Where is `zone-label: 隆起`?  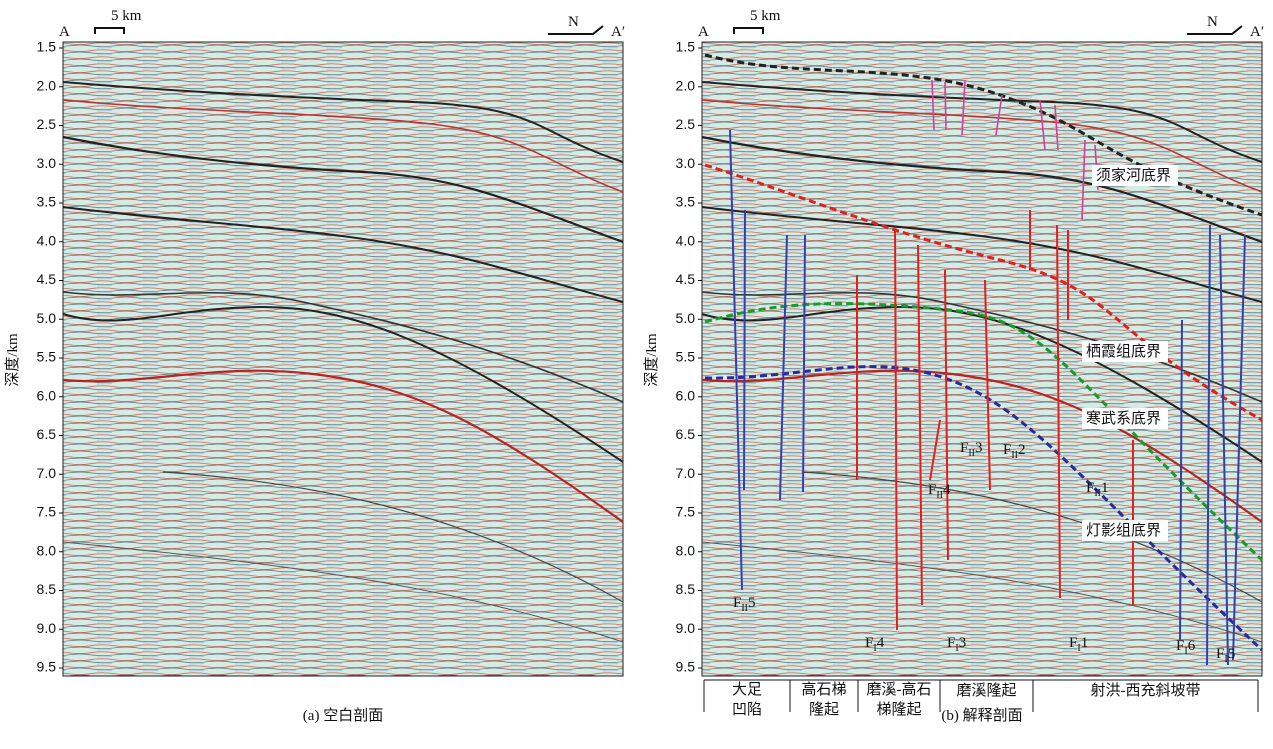
zone-label: 隆起 is located at coordinates (824, 709).